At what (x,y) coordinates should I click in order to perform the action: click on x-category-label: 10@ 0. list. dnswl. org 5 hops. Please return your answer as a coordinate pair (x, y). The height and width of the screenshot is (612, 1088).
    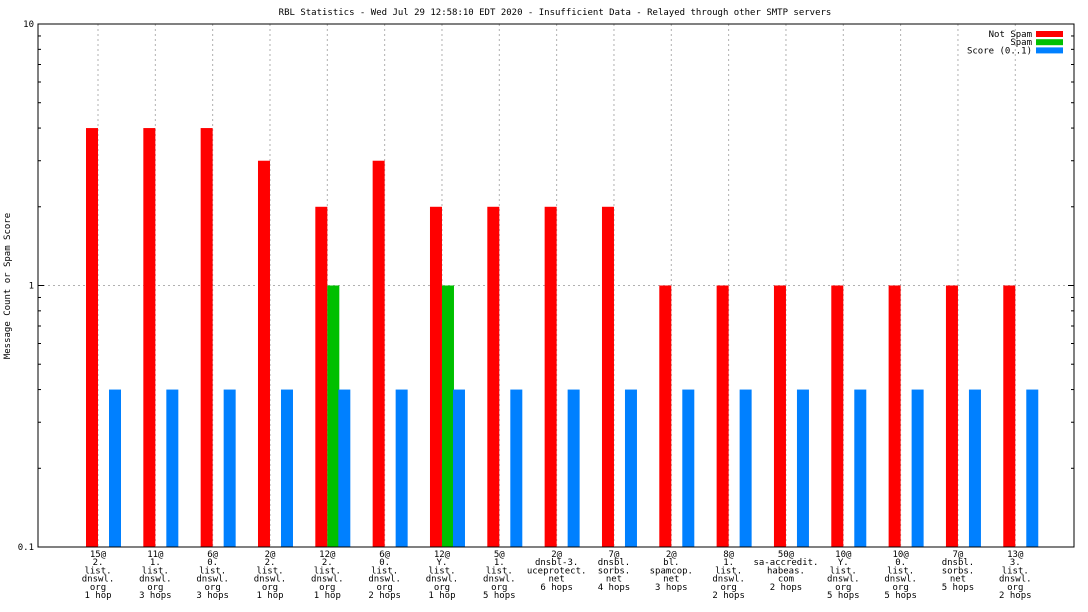
    Looking at the image, I should click on (900, 575).